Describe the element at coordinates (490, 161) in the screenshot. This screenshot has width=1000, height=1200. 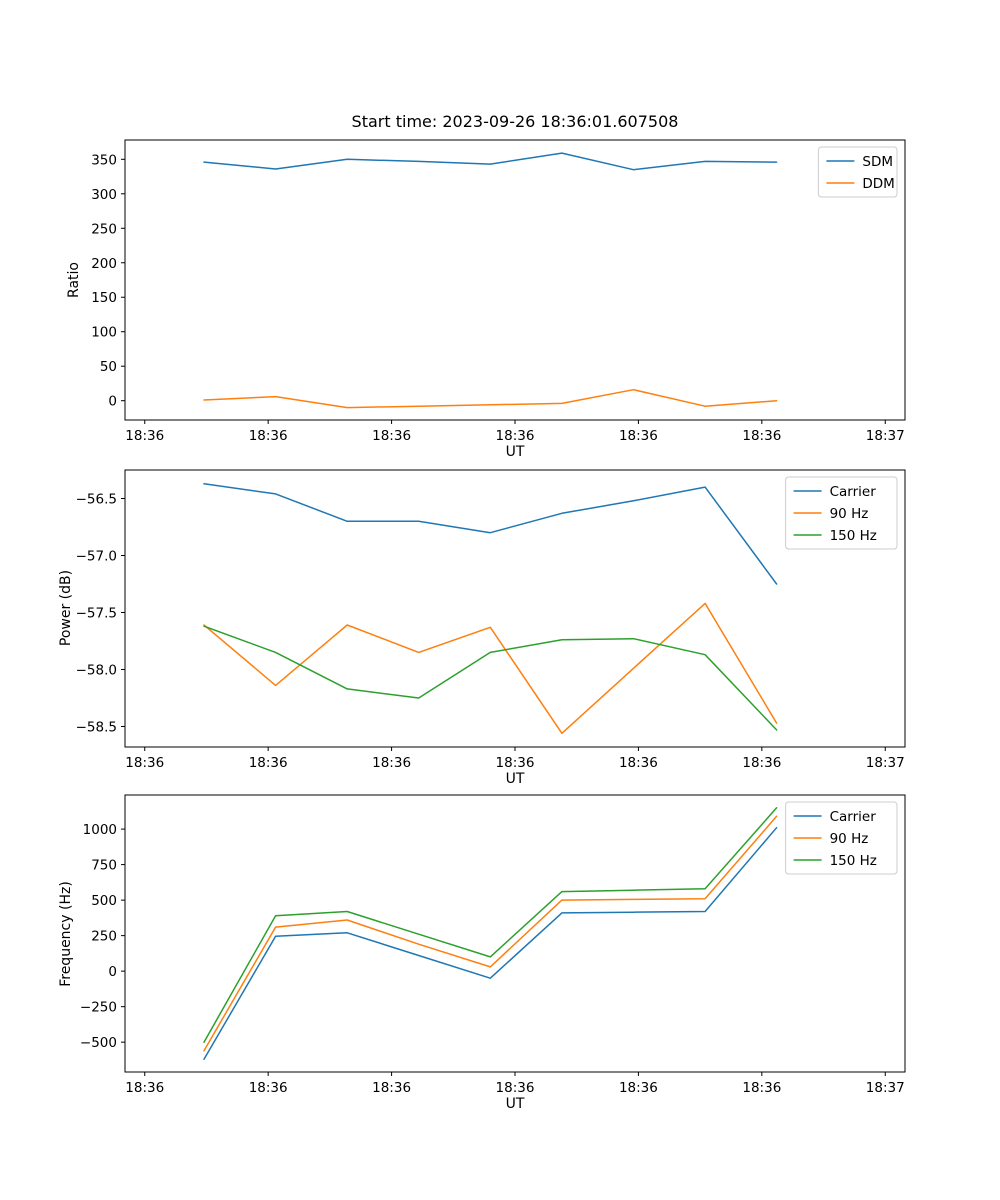
I see `series-sdm` at that location.